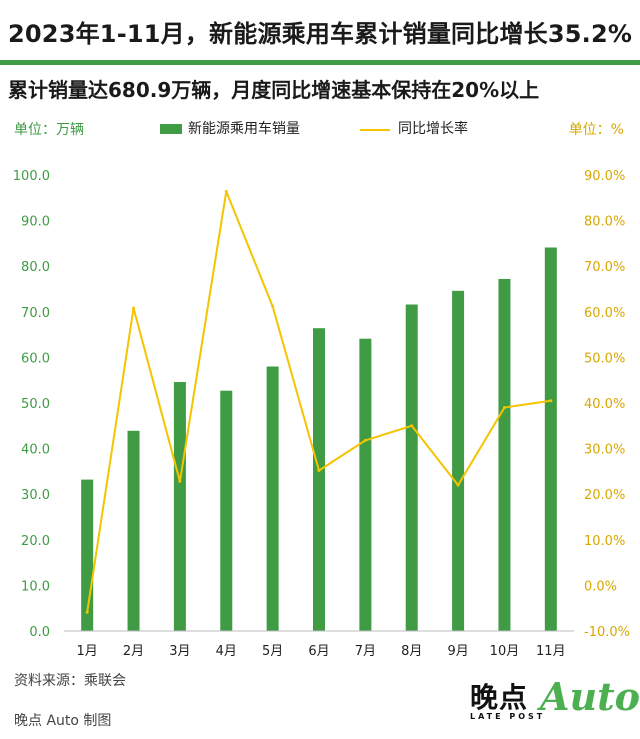  I want to click on chart-title: 2023年1-11月，新能源乘用车累计销量同比增长35.2%, so click(320, 34).